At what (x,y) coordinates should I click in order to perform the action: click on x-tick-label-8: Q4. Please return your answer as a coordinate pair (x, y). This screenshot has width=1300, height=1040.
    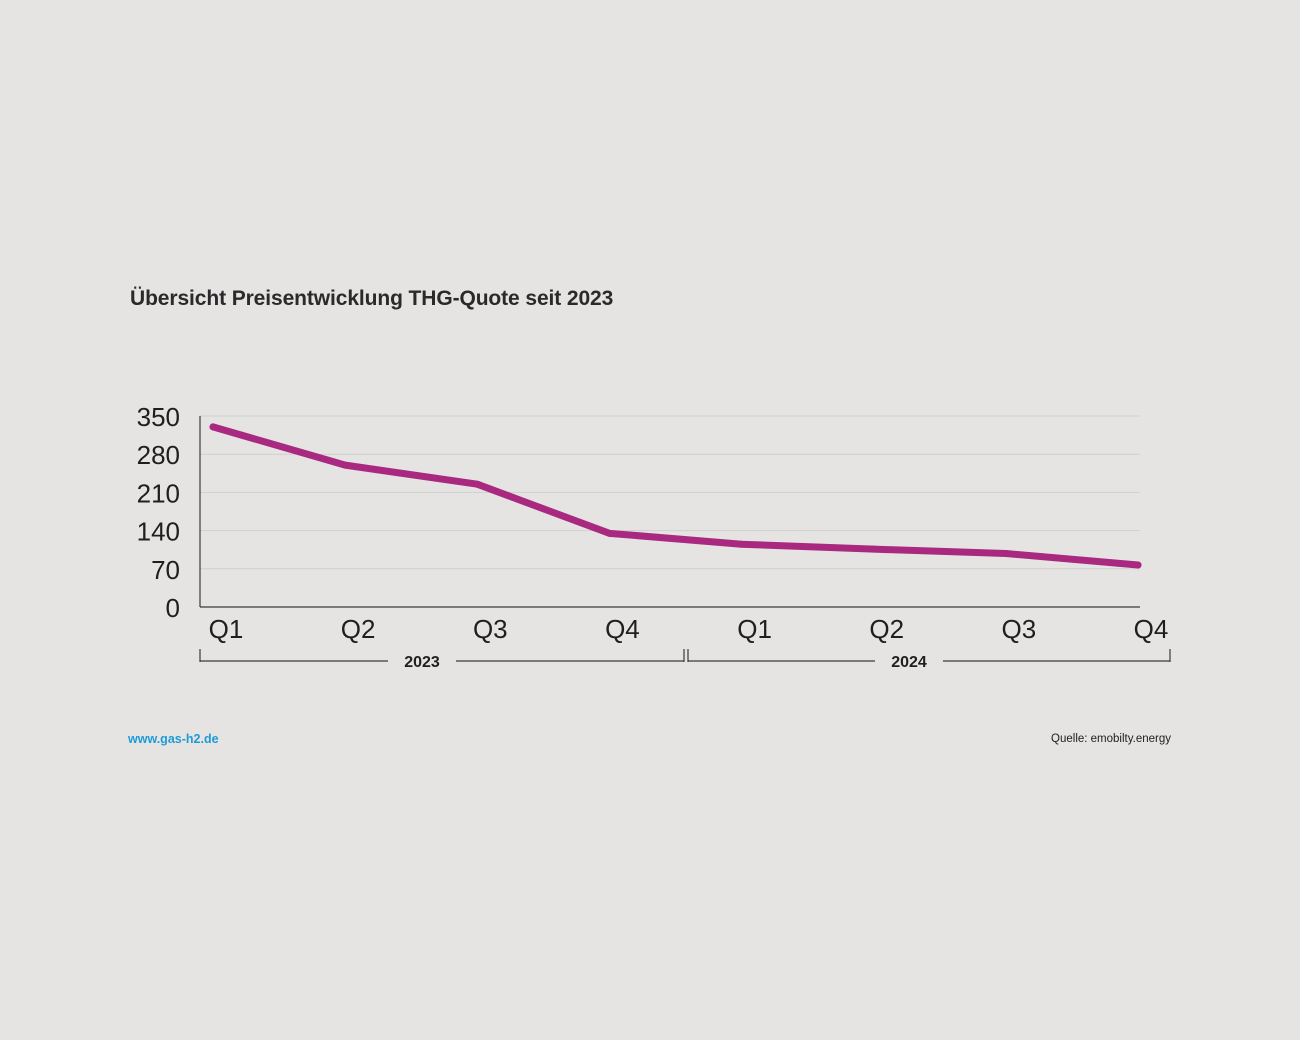
    Looking at the image, I should click on (1151, 629).